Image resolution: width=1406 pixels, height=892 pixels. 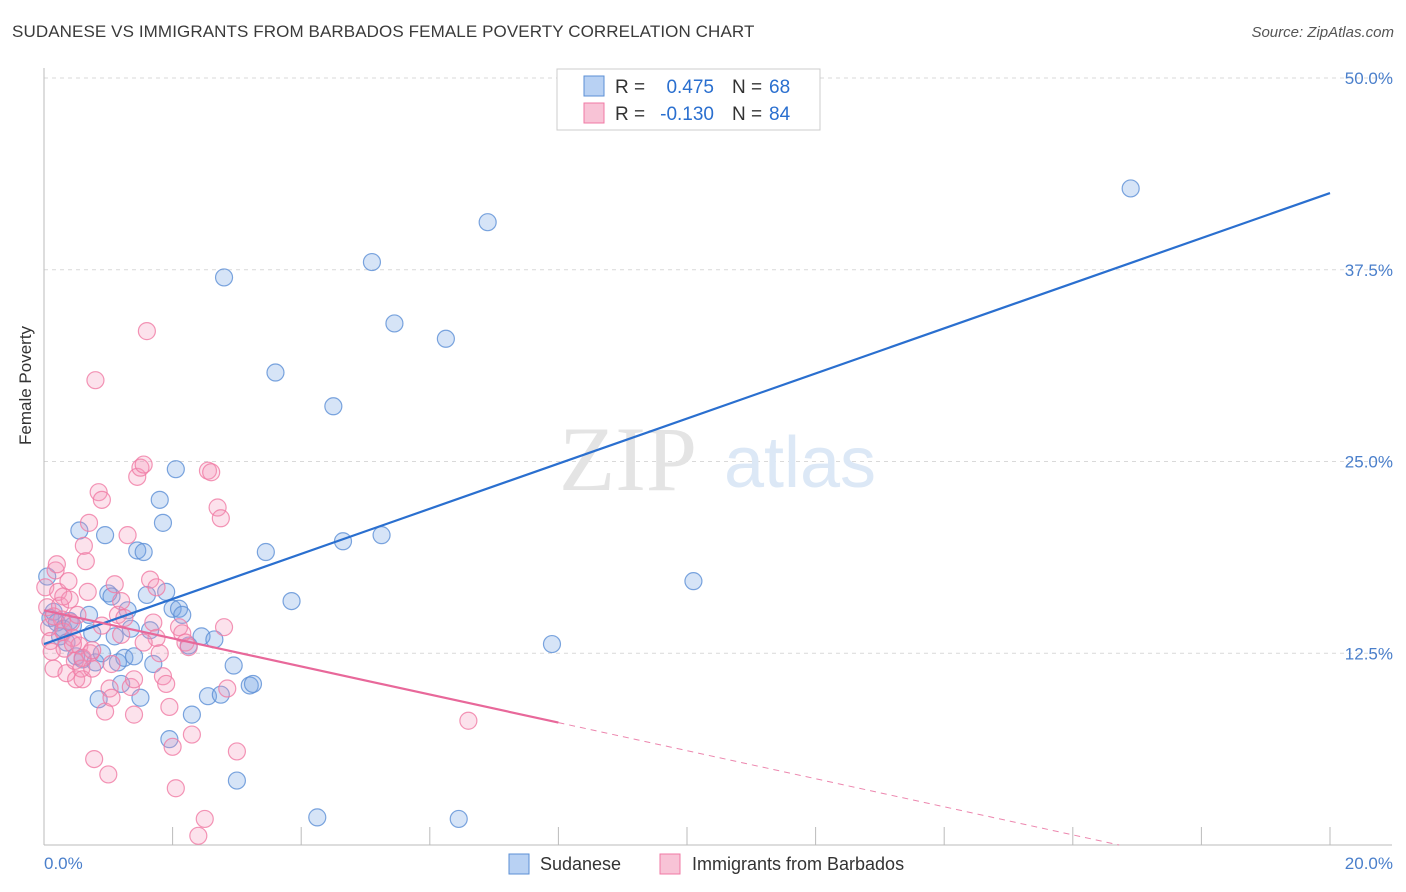 I want to click on stats-n-value: 68, so click(x=779, y=87).